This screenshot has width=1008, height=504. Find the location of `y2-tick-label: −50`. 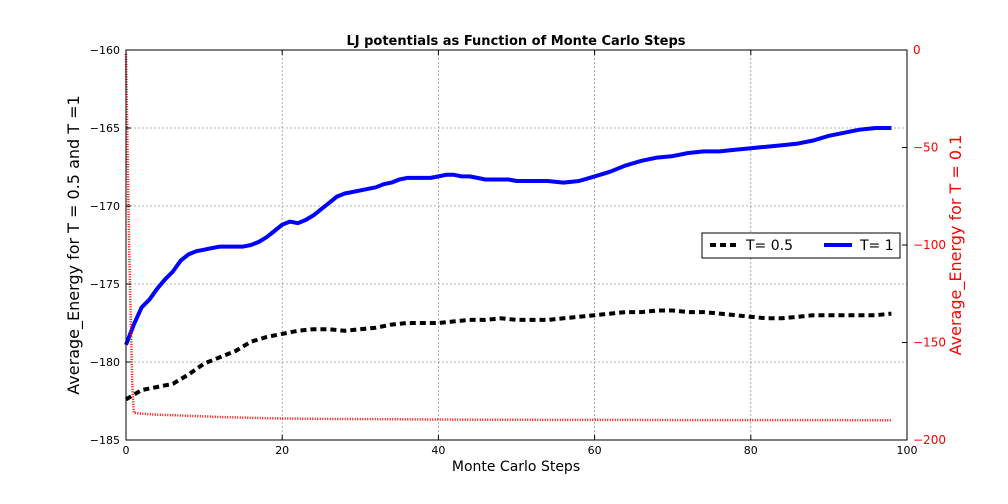

y2-tick-label: −50 is located at coordinates (925, 148).